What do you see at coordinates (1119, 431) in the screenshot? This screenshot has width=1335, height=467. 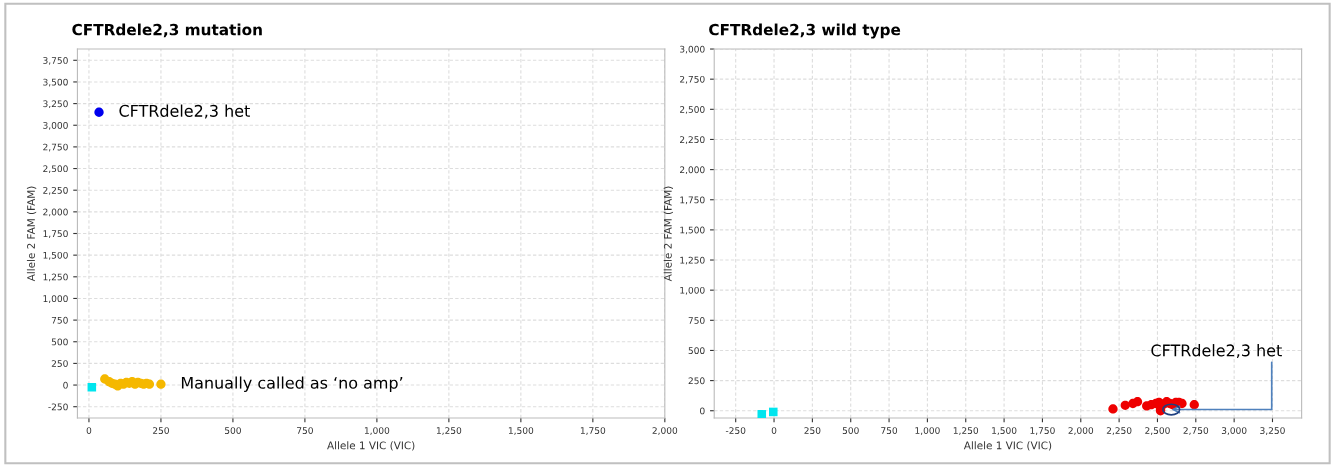 I see `x-tick-label: 2,250` at bounding box center [1119, 431].